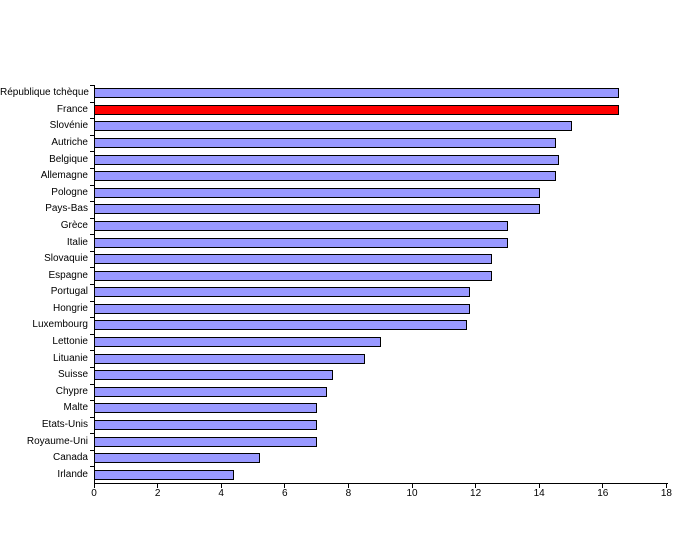 Image resolution: width=678 pixels, height=533 pixels. What do you see at coordinates (75, 408) in the screenshot?
I see `category-label: Malte` at bounding box center [75, 408].